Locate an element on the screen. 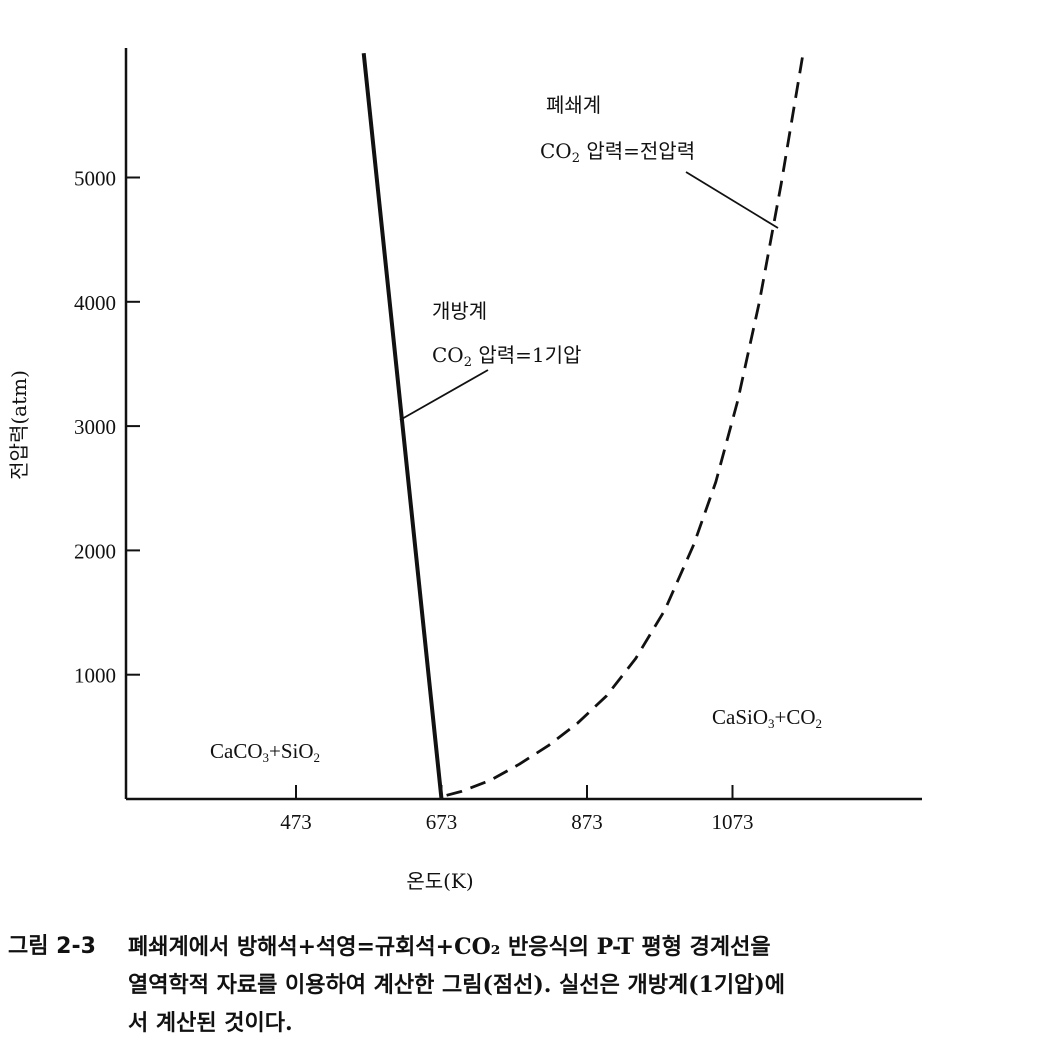 This screenshot has height=1045, width=1060. caption-label: 그림 2-3 is located at coordinates (52, 946).